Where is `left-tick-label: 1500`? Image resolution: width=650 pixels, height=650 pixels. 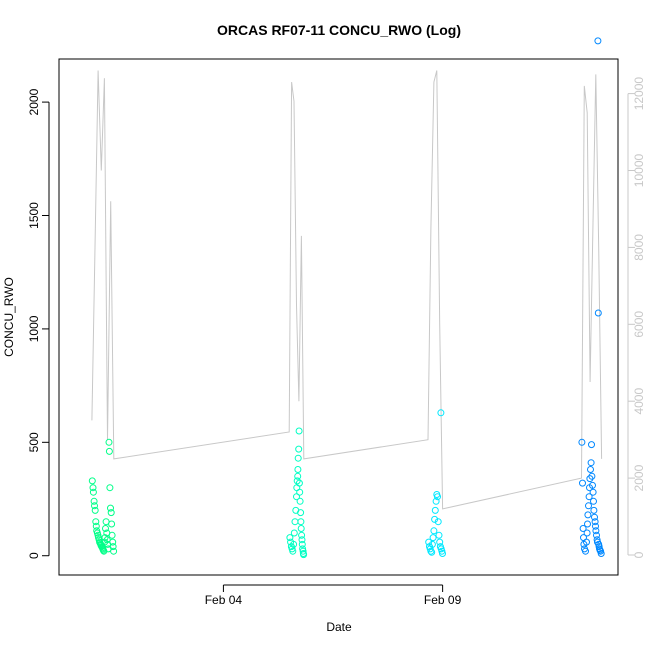 left-tick-label: 1500 is located at coordinates (34, 215).